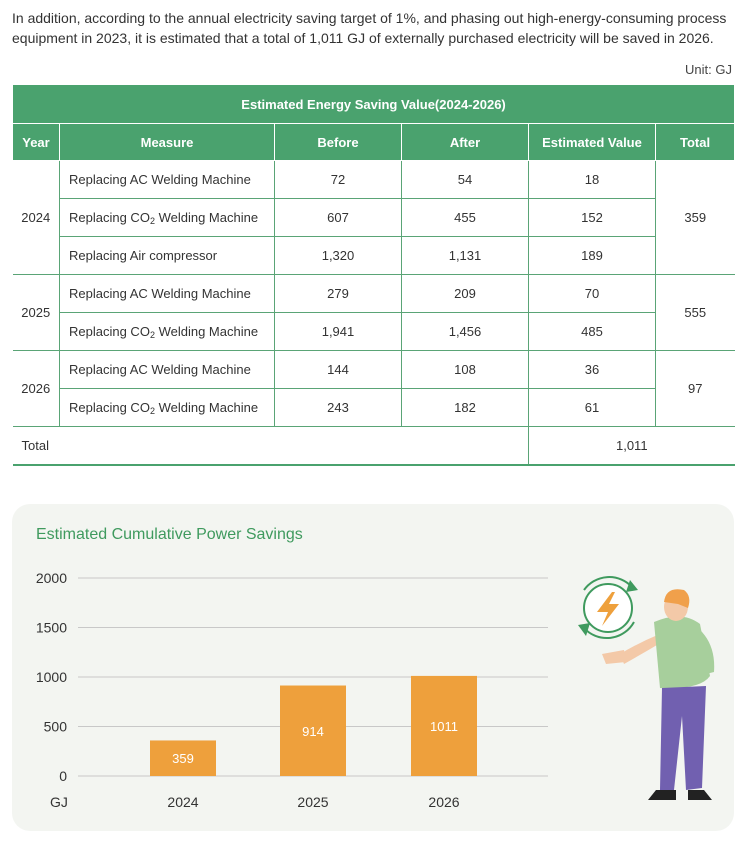 The image size is (748, 847). I want to click on before-cell: 1,941, so click(338, 331).